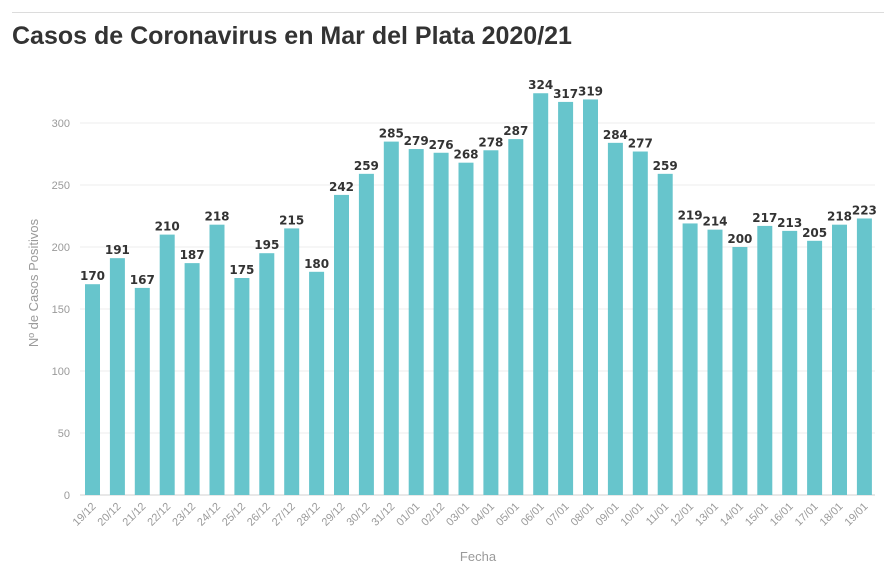 The width and height of the screenshot is (896, 575). Describe the element at coordinates (117, 250) in the screenshot. I see `data-label: 191` at that location.